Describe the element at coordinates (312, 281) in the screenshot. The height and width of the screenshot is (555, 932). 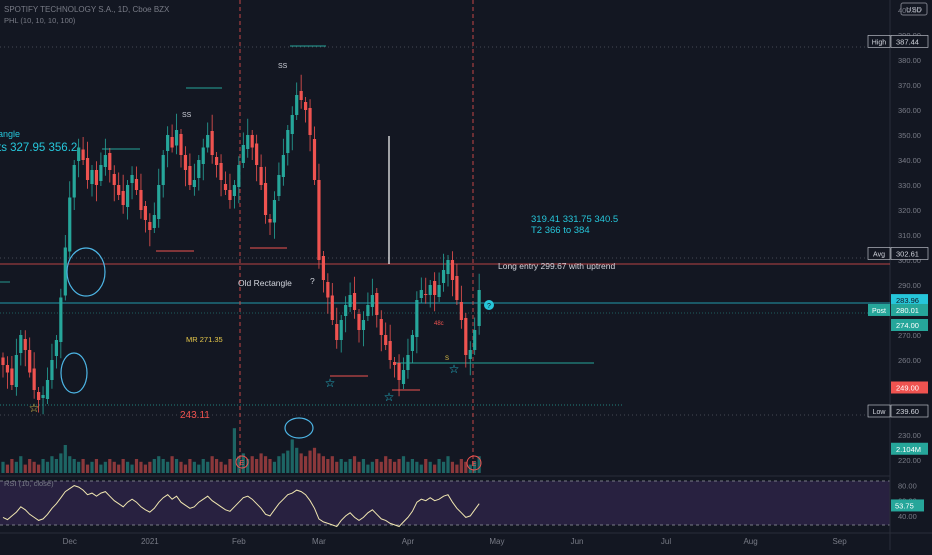
I see `annotation-question: ?` at that location.